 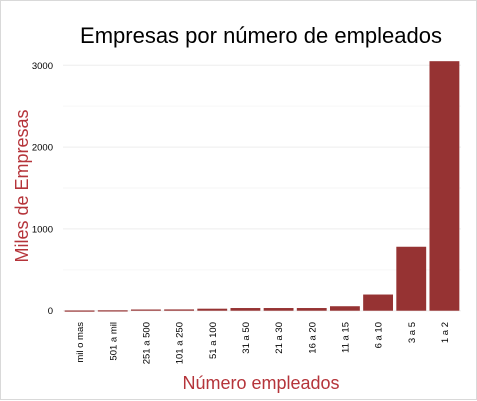 I want to click on y-tick-label: 2000, so click(x=42, y=148).